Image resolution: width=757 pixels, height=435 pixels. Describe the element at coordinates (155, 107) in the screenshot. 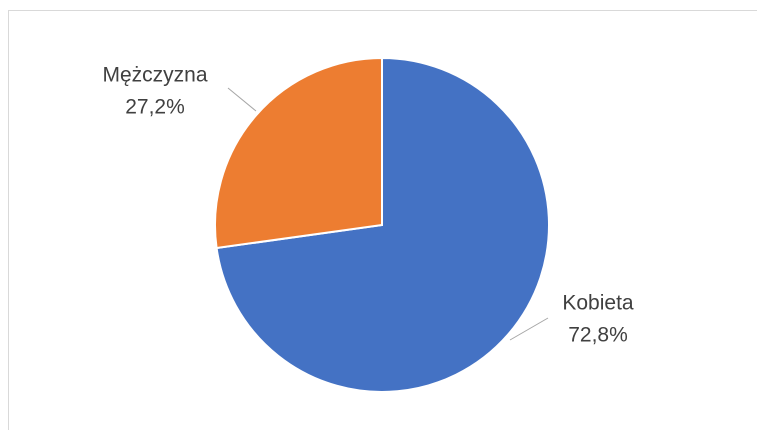

I see `data-label-value: 27,2%` at that location.